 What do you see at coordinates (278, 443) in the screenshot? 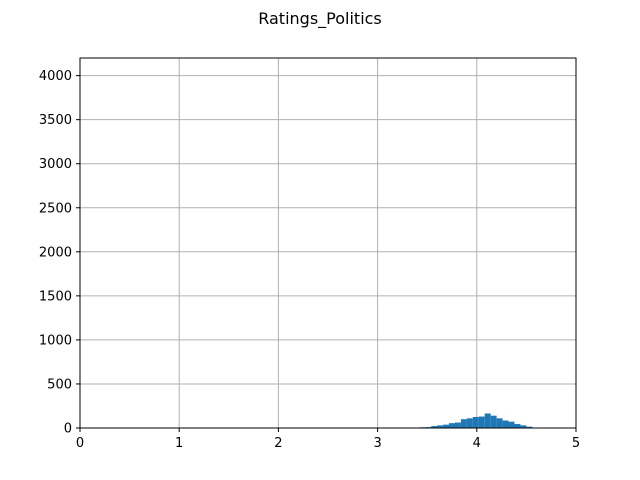
I see `x-tick-label: 2` at bounding box center [278, 443].